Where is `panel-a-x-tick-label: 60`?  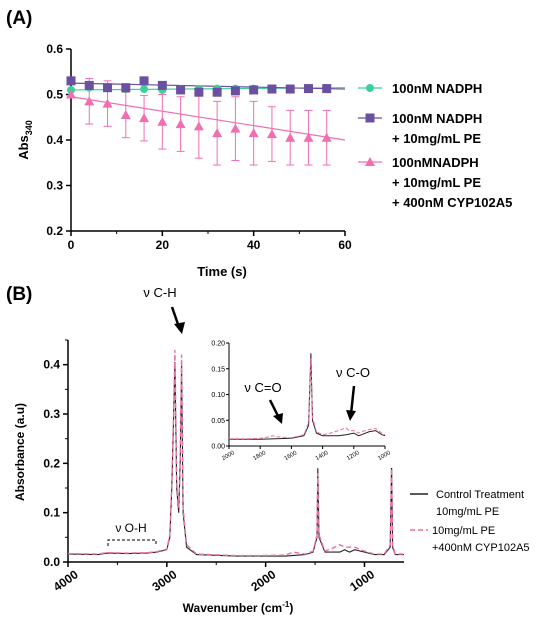
panel-a-x-tick-label: 60 is located at coordinates (345, 245).